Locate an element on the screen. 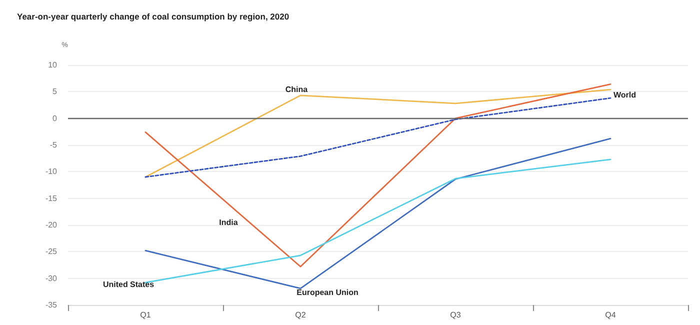 The width and height of the screenshot is (700, 325). series-label: United States is located at coordinates (128, 285).